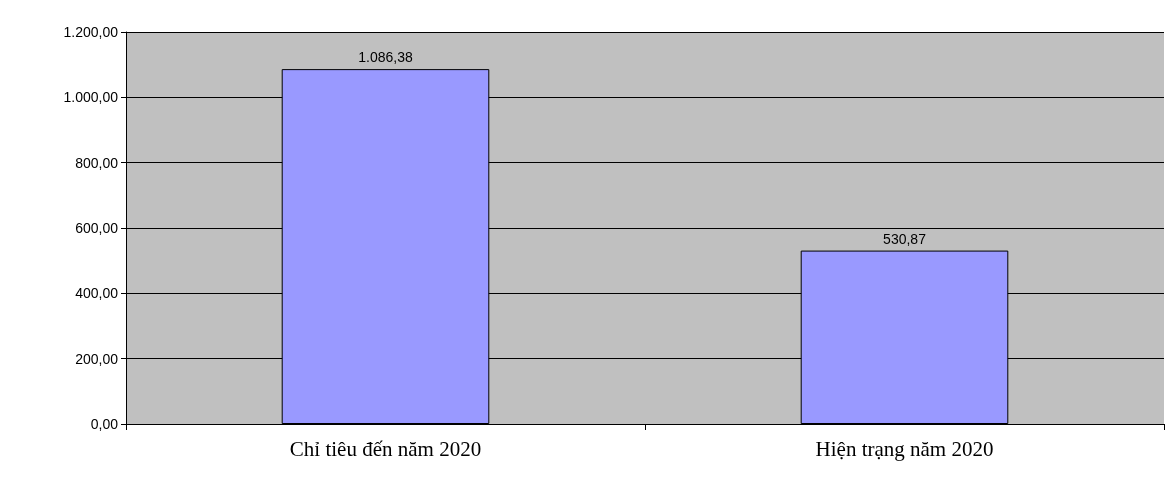 The width and height of the screenshot is (1173, 480). What do you see at coordinates (97, 358) in the screenshot?
I see `y-tick-label: 200,00` at bounding box center [97, 358].